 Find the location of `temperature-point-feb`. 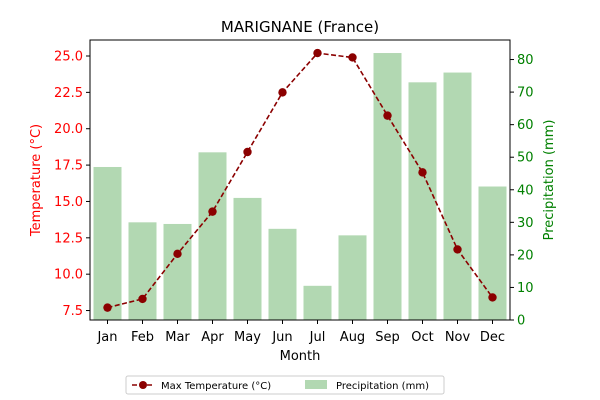

temperature-point-feb is located at coordinates (142, 299).